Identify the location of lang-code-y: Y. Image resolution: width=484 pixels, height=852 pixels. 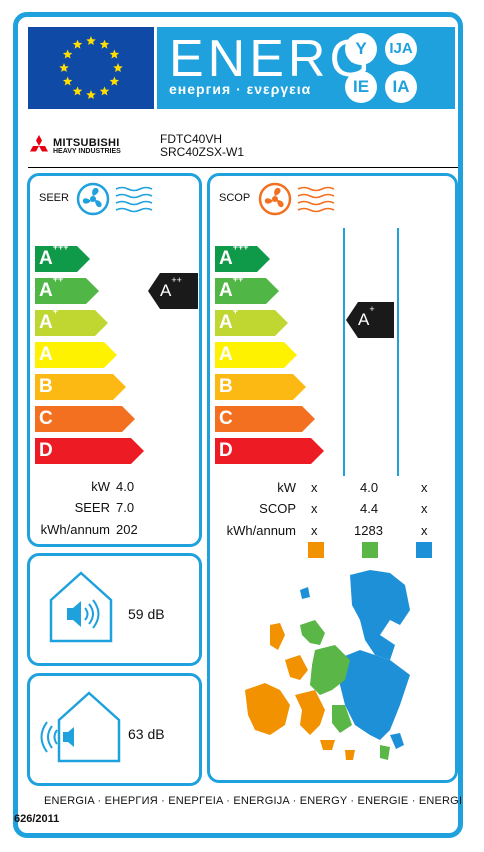
(361, 49).